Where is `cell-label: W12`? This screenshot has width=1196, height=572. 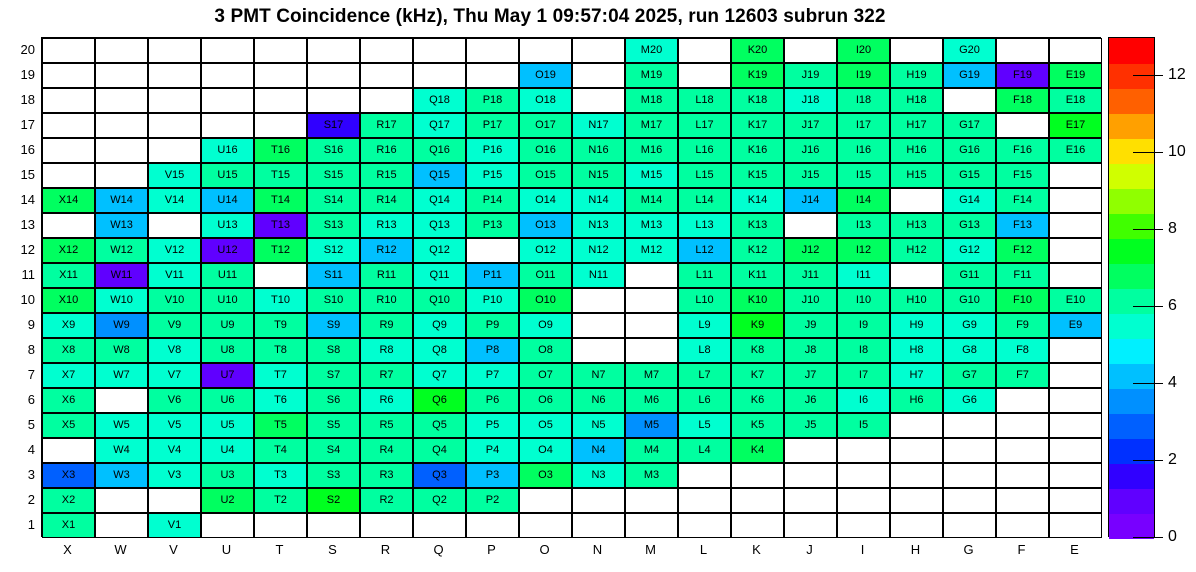 cell-label: W12 is located at coordinates (121, 250).